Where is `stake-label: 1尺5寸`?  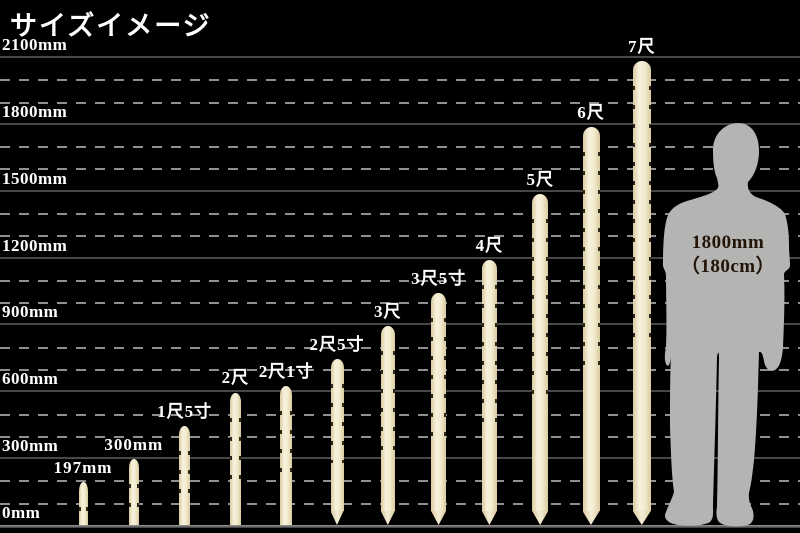 stake-label: 1尺5寸 is located at coordinates (185, 411).